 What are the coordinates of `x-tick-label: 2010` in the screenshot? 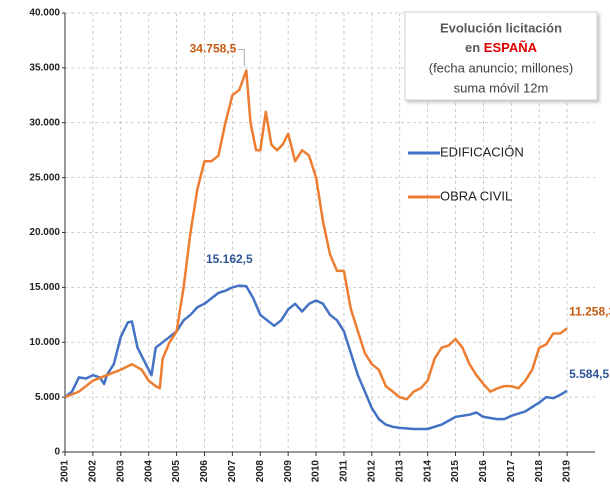 It's located at (316, 471).